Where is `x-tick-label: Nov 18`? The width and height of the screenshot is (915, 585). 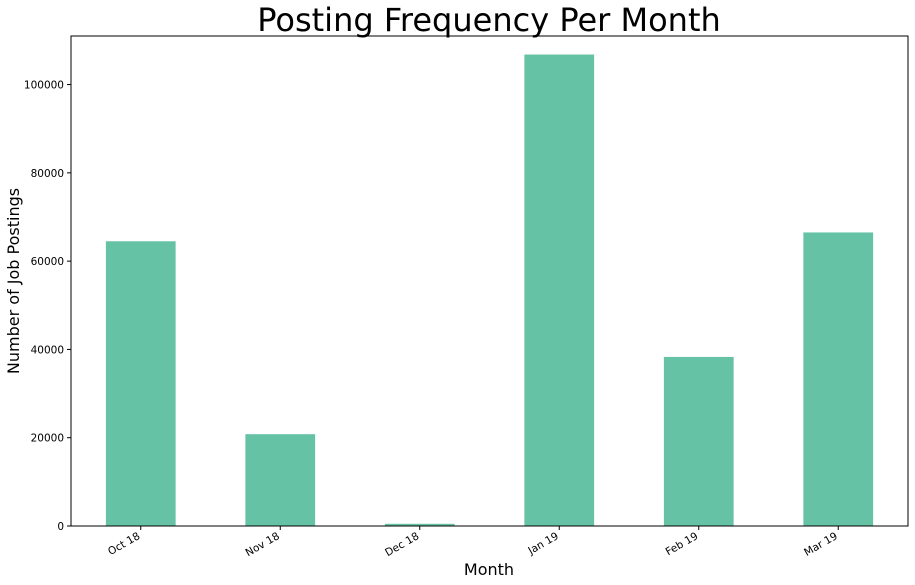
x-tick-label: Nov 18 is located at coordinates (263, 544).